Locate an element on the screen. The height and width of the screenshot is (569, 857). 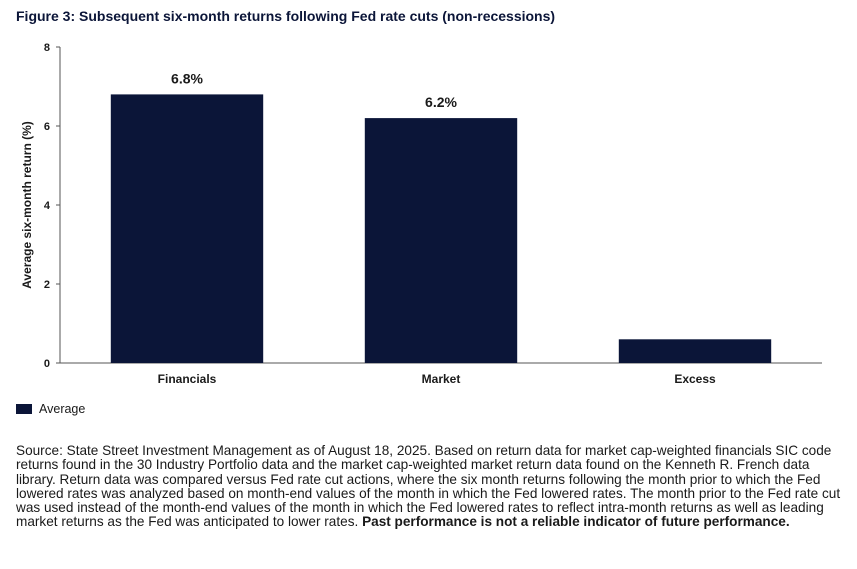
x-tick-label: Excess is located at coordinates (695, 379).